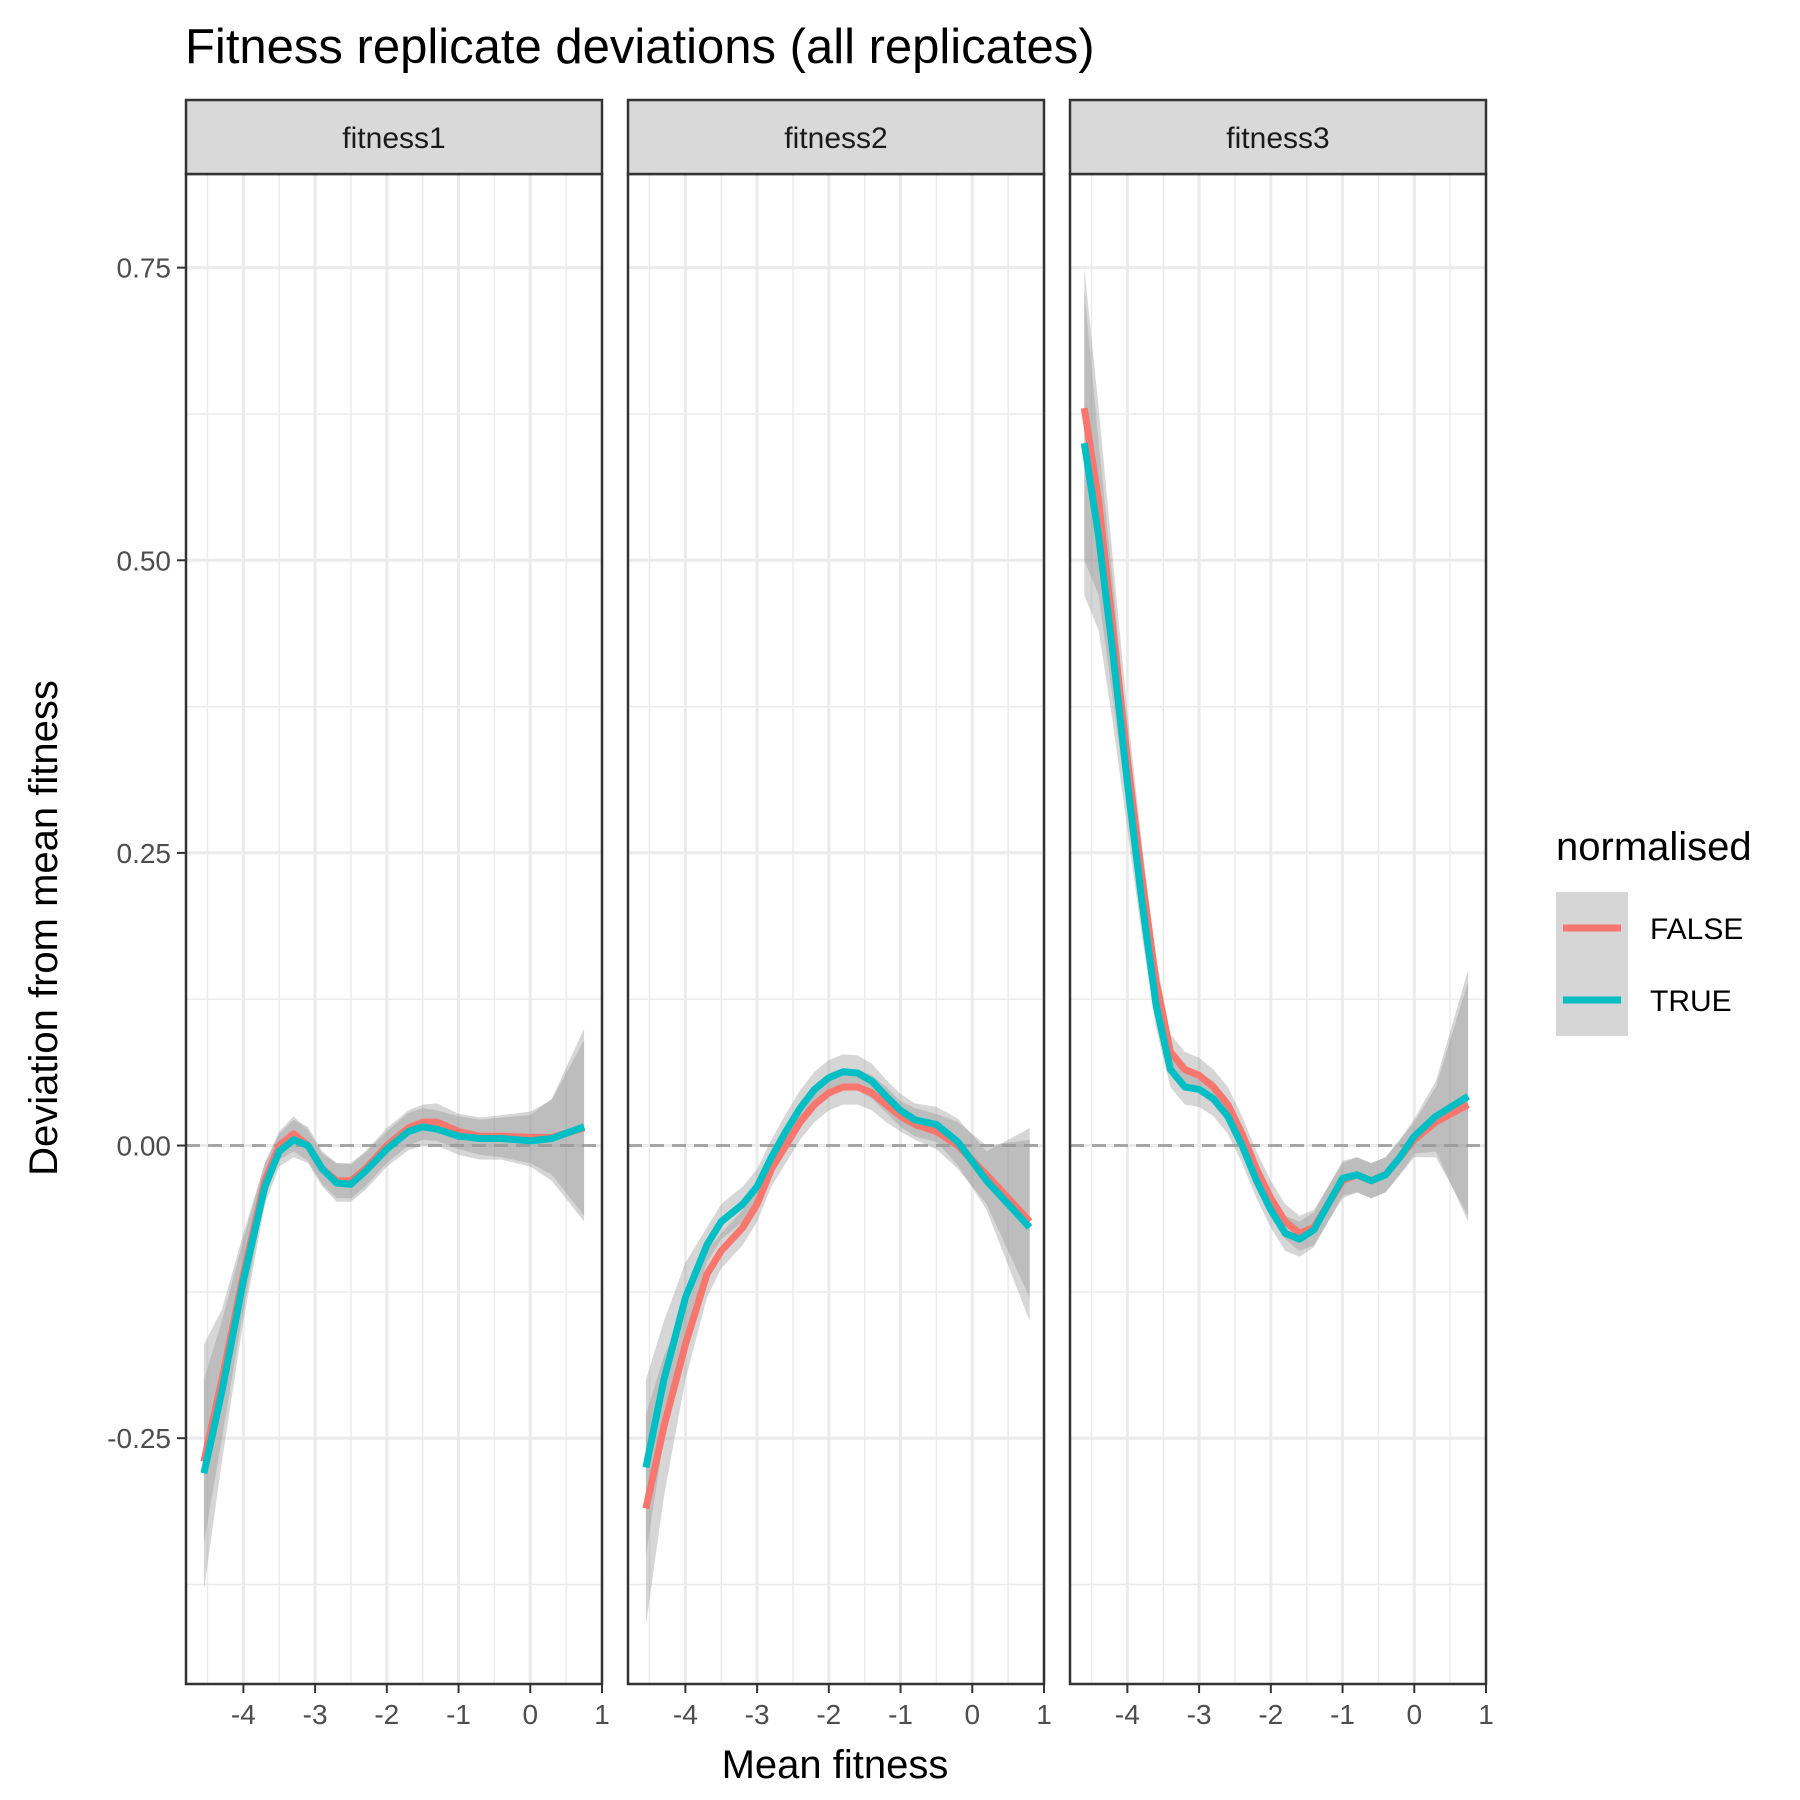 Image resolution: width=1800 pixels, height=1800 pixels. What do you see at coordinates (44, 928) in the screenshot?
I see `y-axis-title: Deviation from mean fitness` at bounding box center [44, 928].